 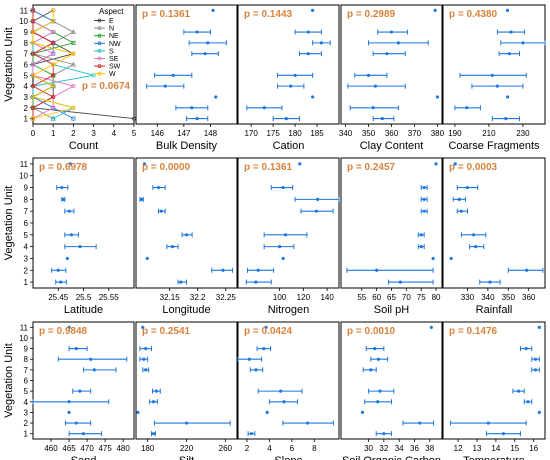 What do you see at coordinates (280, 297) in the screenshot?
I see `x-tick-label: 100` at bounding box center [280, 297].